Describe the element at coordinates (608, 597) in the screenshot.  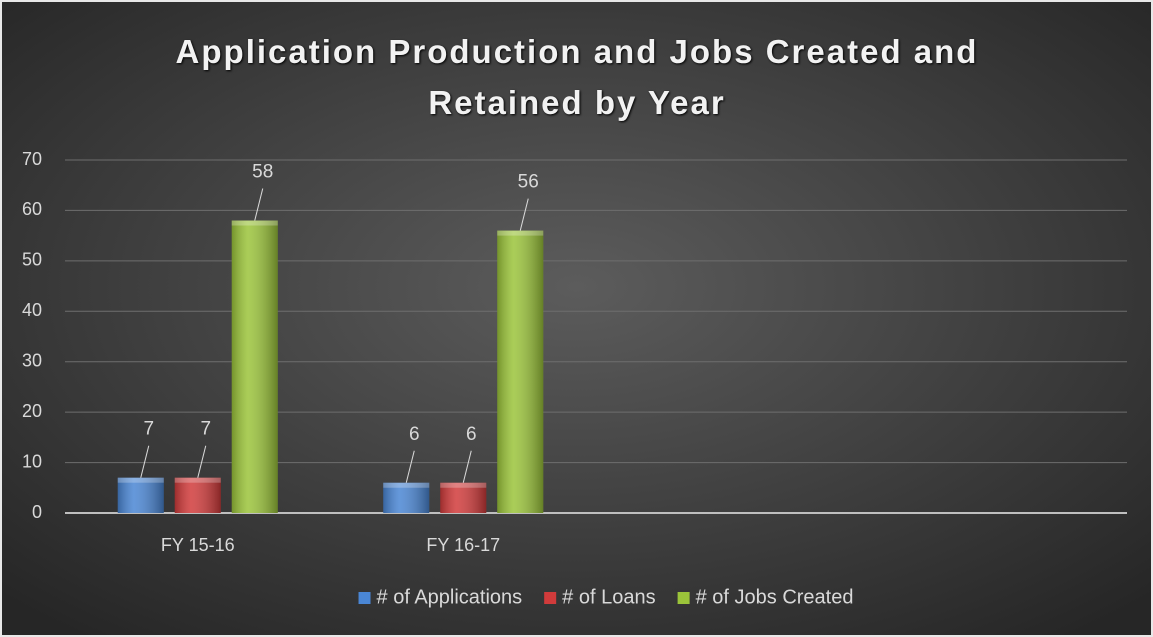
I see `legend-label: # of Loans` at that location.